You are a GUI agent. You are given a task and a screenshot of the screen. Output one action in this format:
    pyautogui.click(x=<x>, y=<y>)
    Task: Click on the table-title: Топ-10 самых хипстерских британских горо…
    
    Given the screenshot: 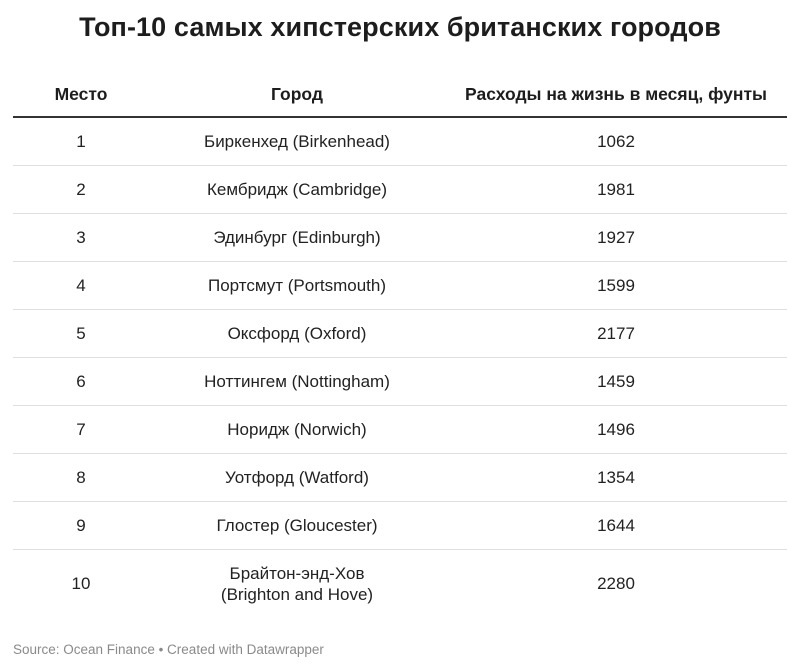 What is the action you would take?
    pyautogui.click(x=400, y=27)
    